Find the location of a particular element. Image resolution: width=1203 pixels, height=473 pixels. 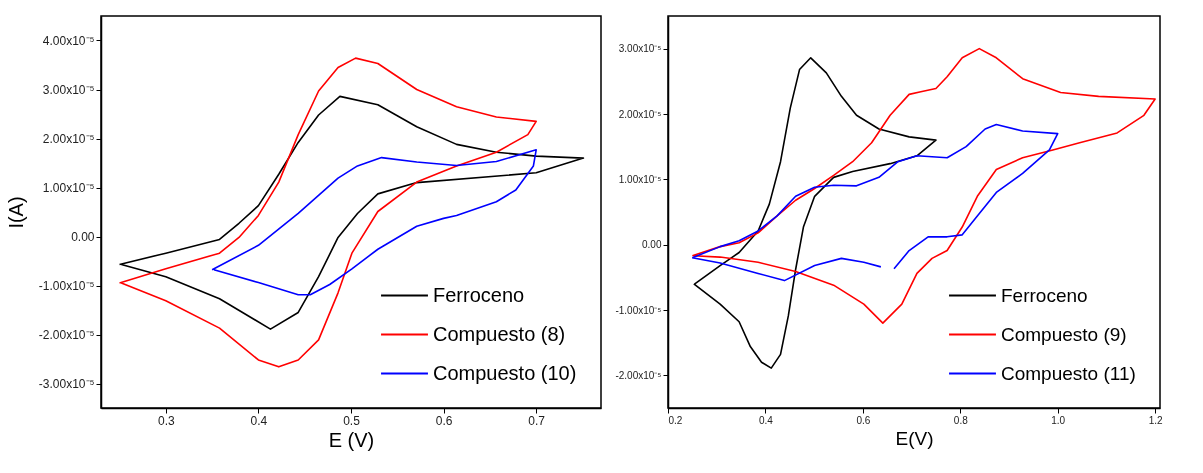

x-tick-label: 1.0 is located at coordinates (1058, 420).